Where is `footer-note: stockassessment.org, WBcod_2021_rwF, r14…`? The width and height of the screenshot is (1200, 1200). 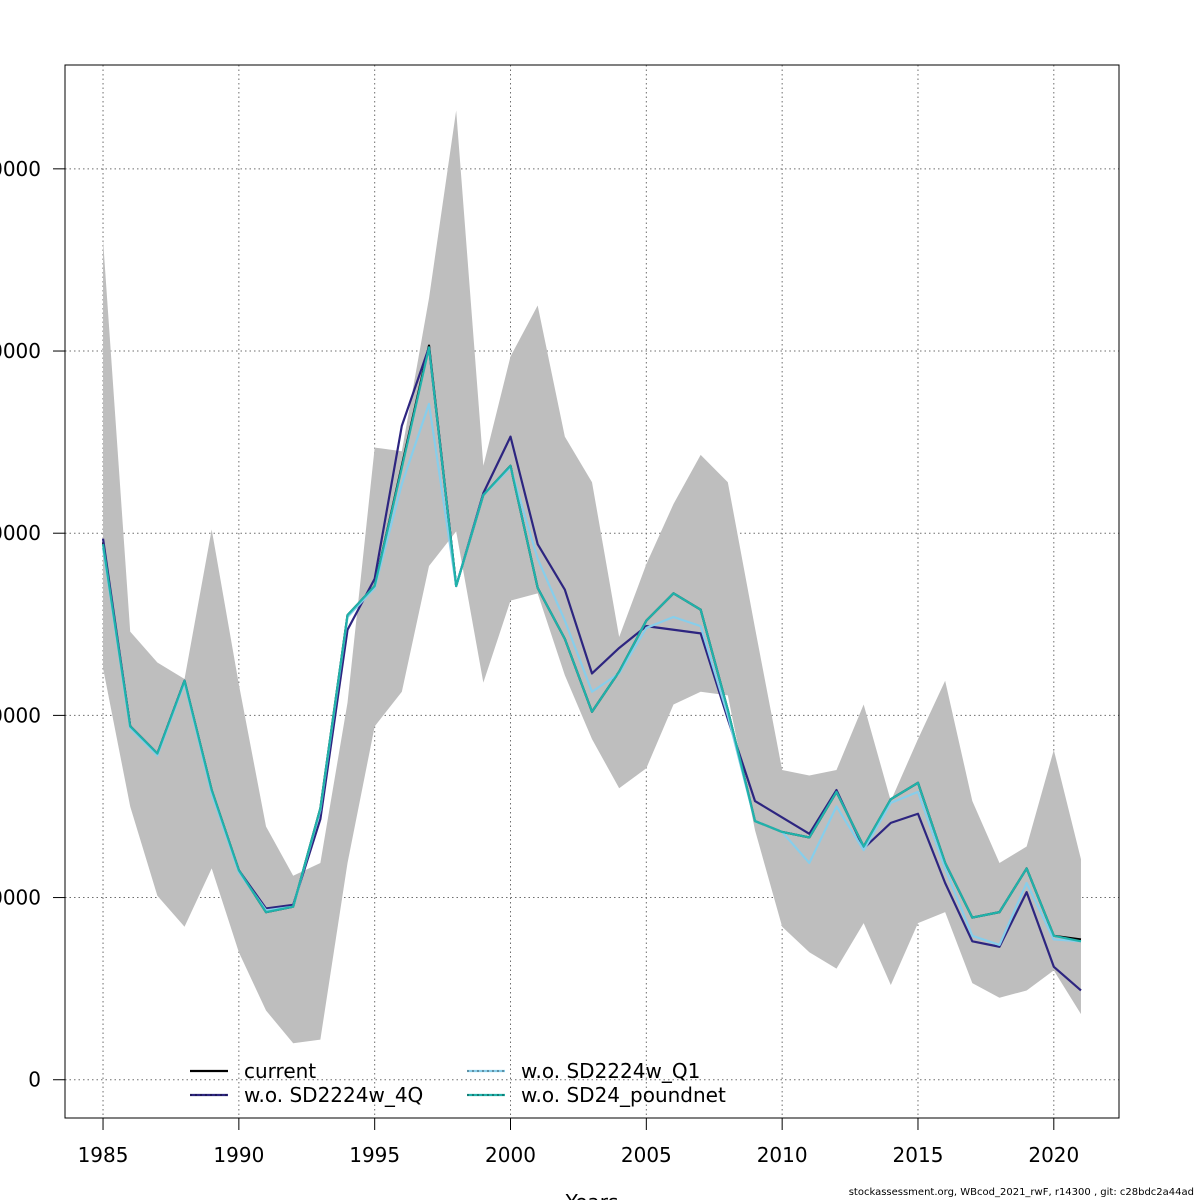
footer-note: stockassessment.org, WBcod_2021_rwF, r14… is located at coordinates (1021, 1192).